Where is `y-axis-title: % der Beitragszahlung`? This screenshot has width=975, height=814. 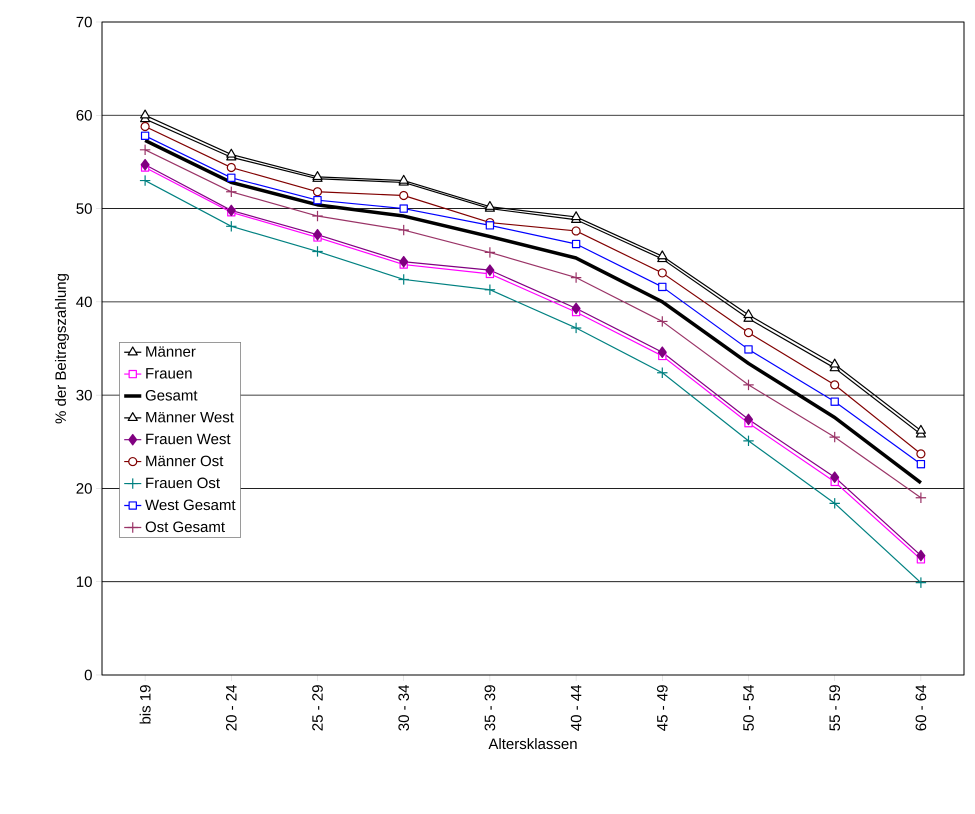
y-axis-title: % der Beitragszahlung is located at coordinates (61, 349).